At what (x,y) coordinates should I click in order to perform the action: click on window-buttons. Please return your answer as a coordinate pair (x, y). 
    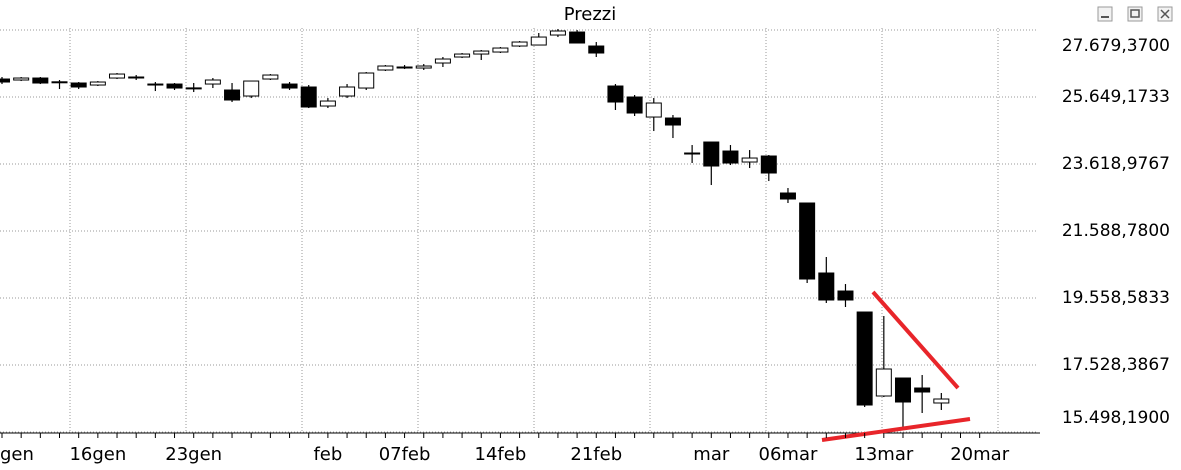
    Looking at the image, I should click on (1135, 14).